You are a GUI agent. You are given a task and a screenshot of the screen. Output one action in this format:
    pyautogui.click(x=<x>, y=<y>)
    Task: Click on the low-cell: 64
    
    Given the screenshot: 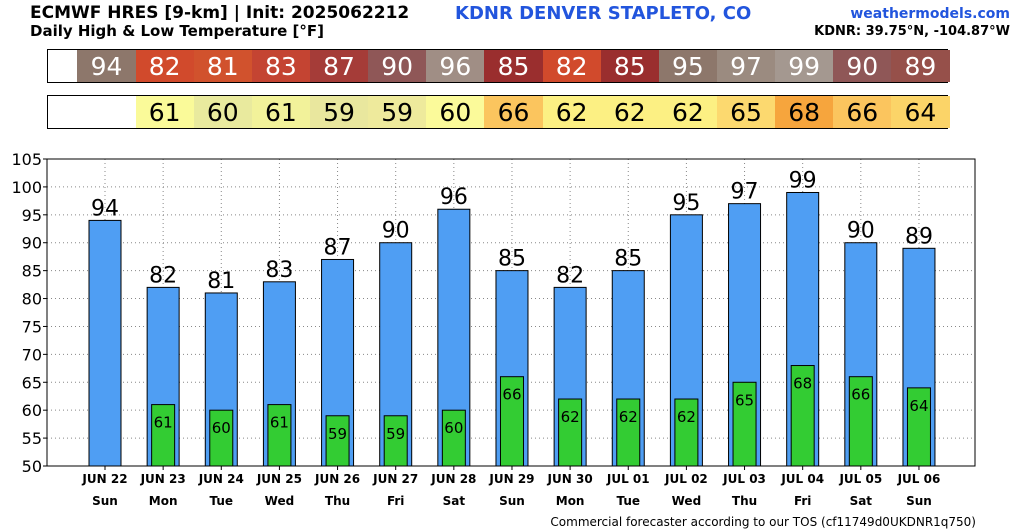 What is the action you would take?
    pyautogui.click(x=920, y=112)
    